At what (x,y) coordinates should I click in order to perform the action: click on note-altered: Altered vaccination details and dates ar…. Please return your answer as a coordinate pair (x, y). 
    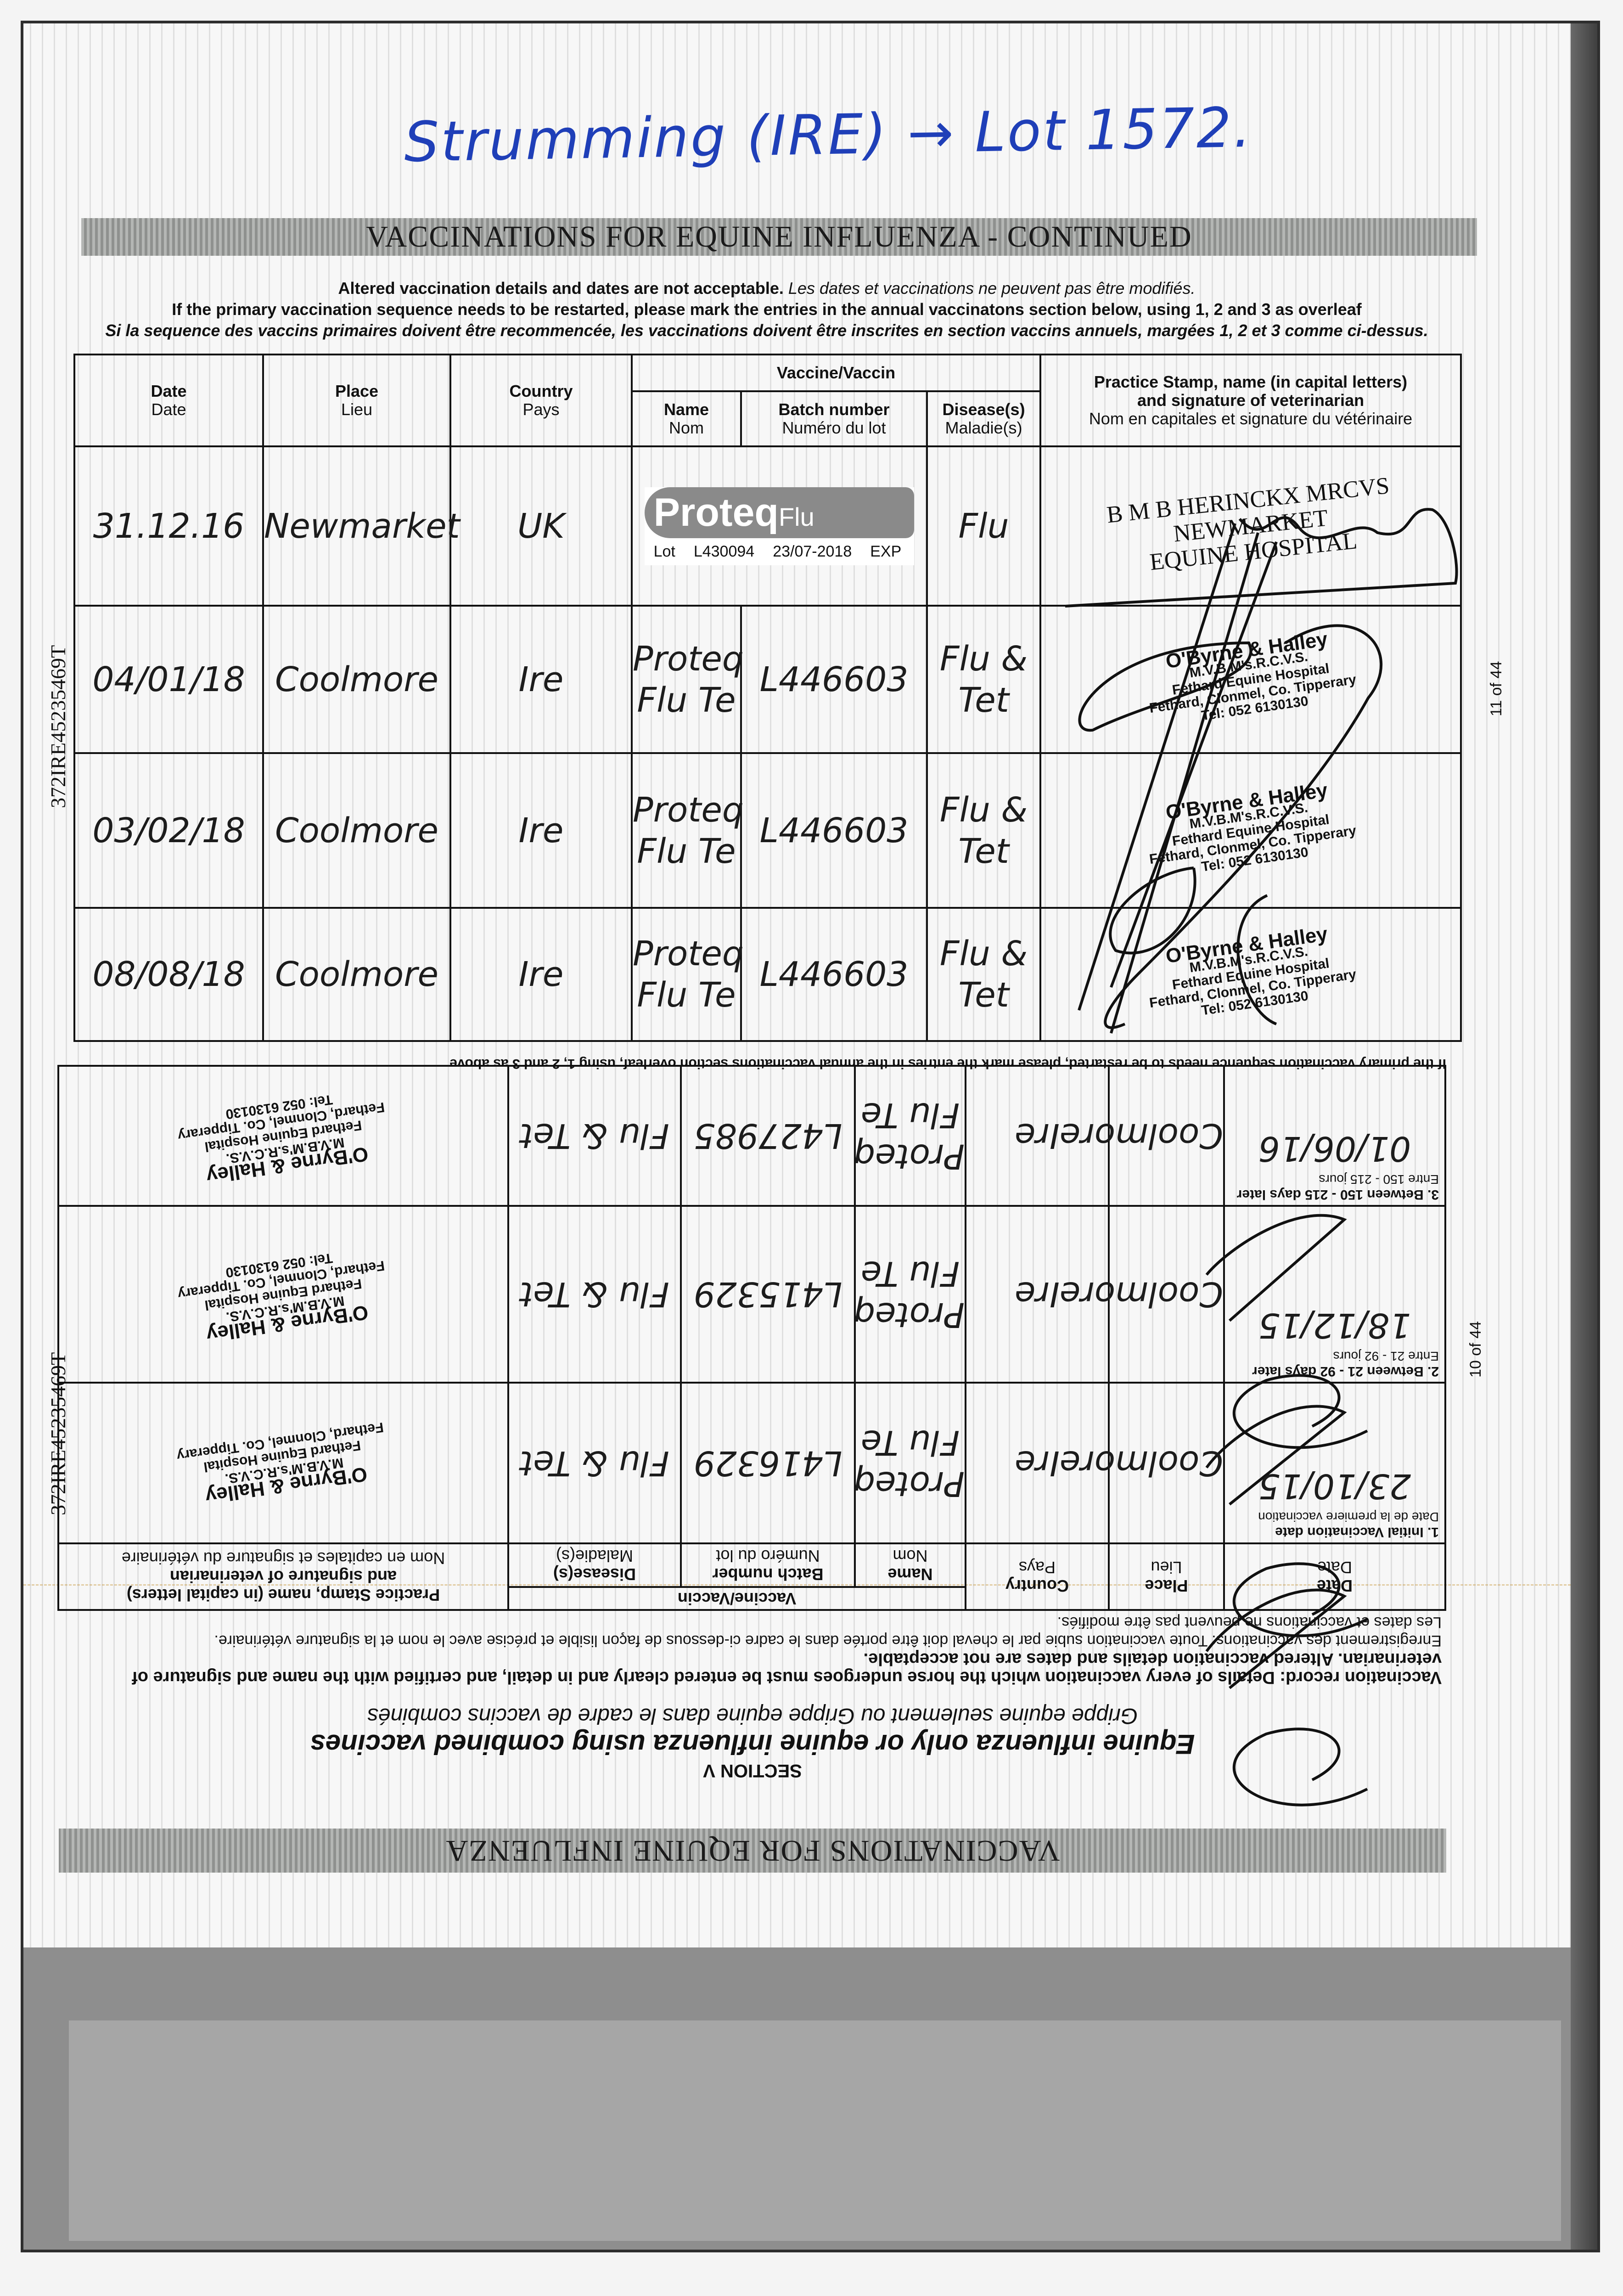
    Looking at the image, I should click on (561, 288).